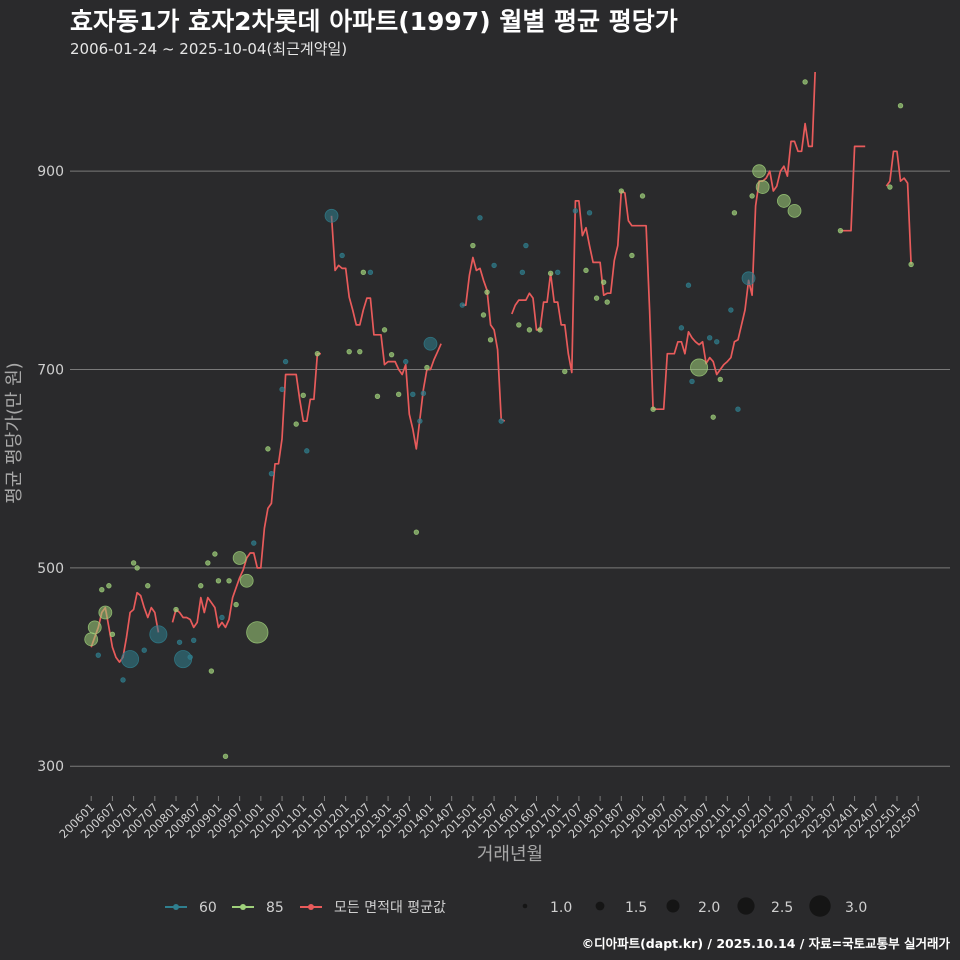 The width and height of the screenshot is (960, 960). Describe the element at coordinates (636, 908) in the screenshot. I see `legend-size-label: 1.5` at that location.